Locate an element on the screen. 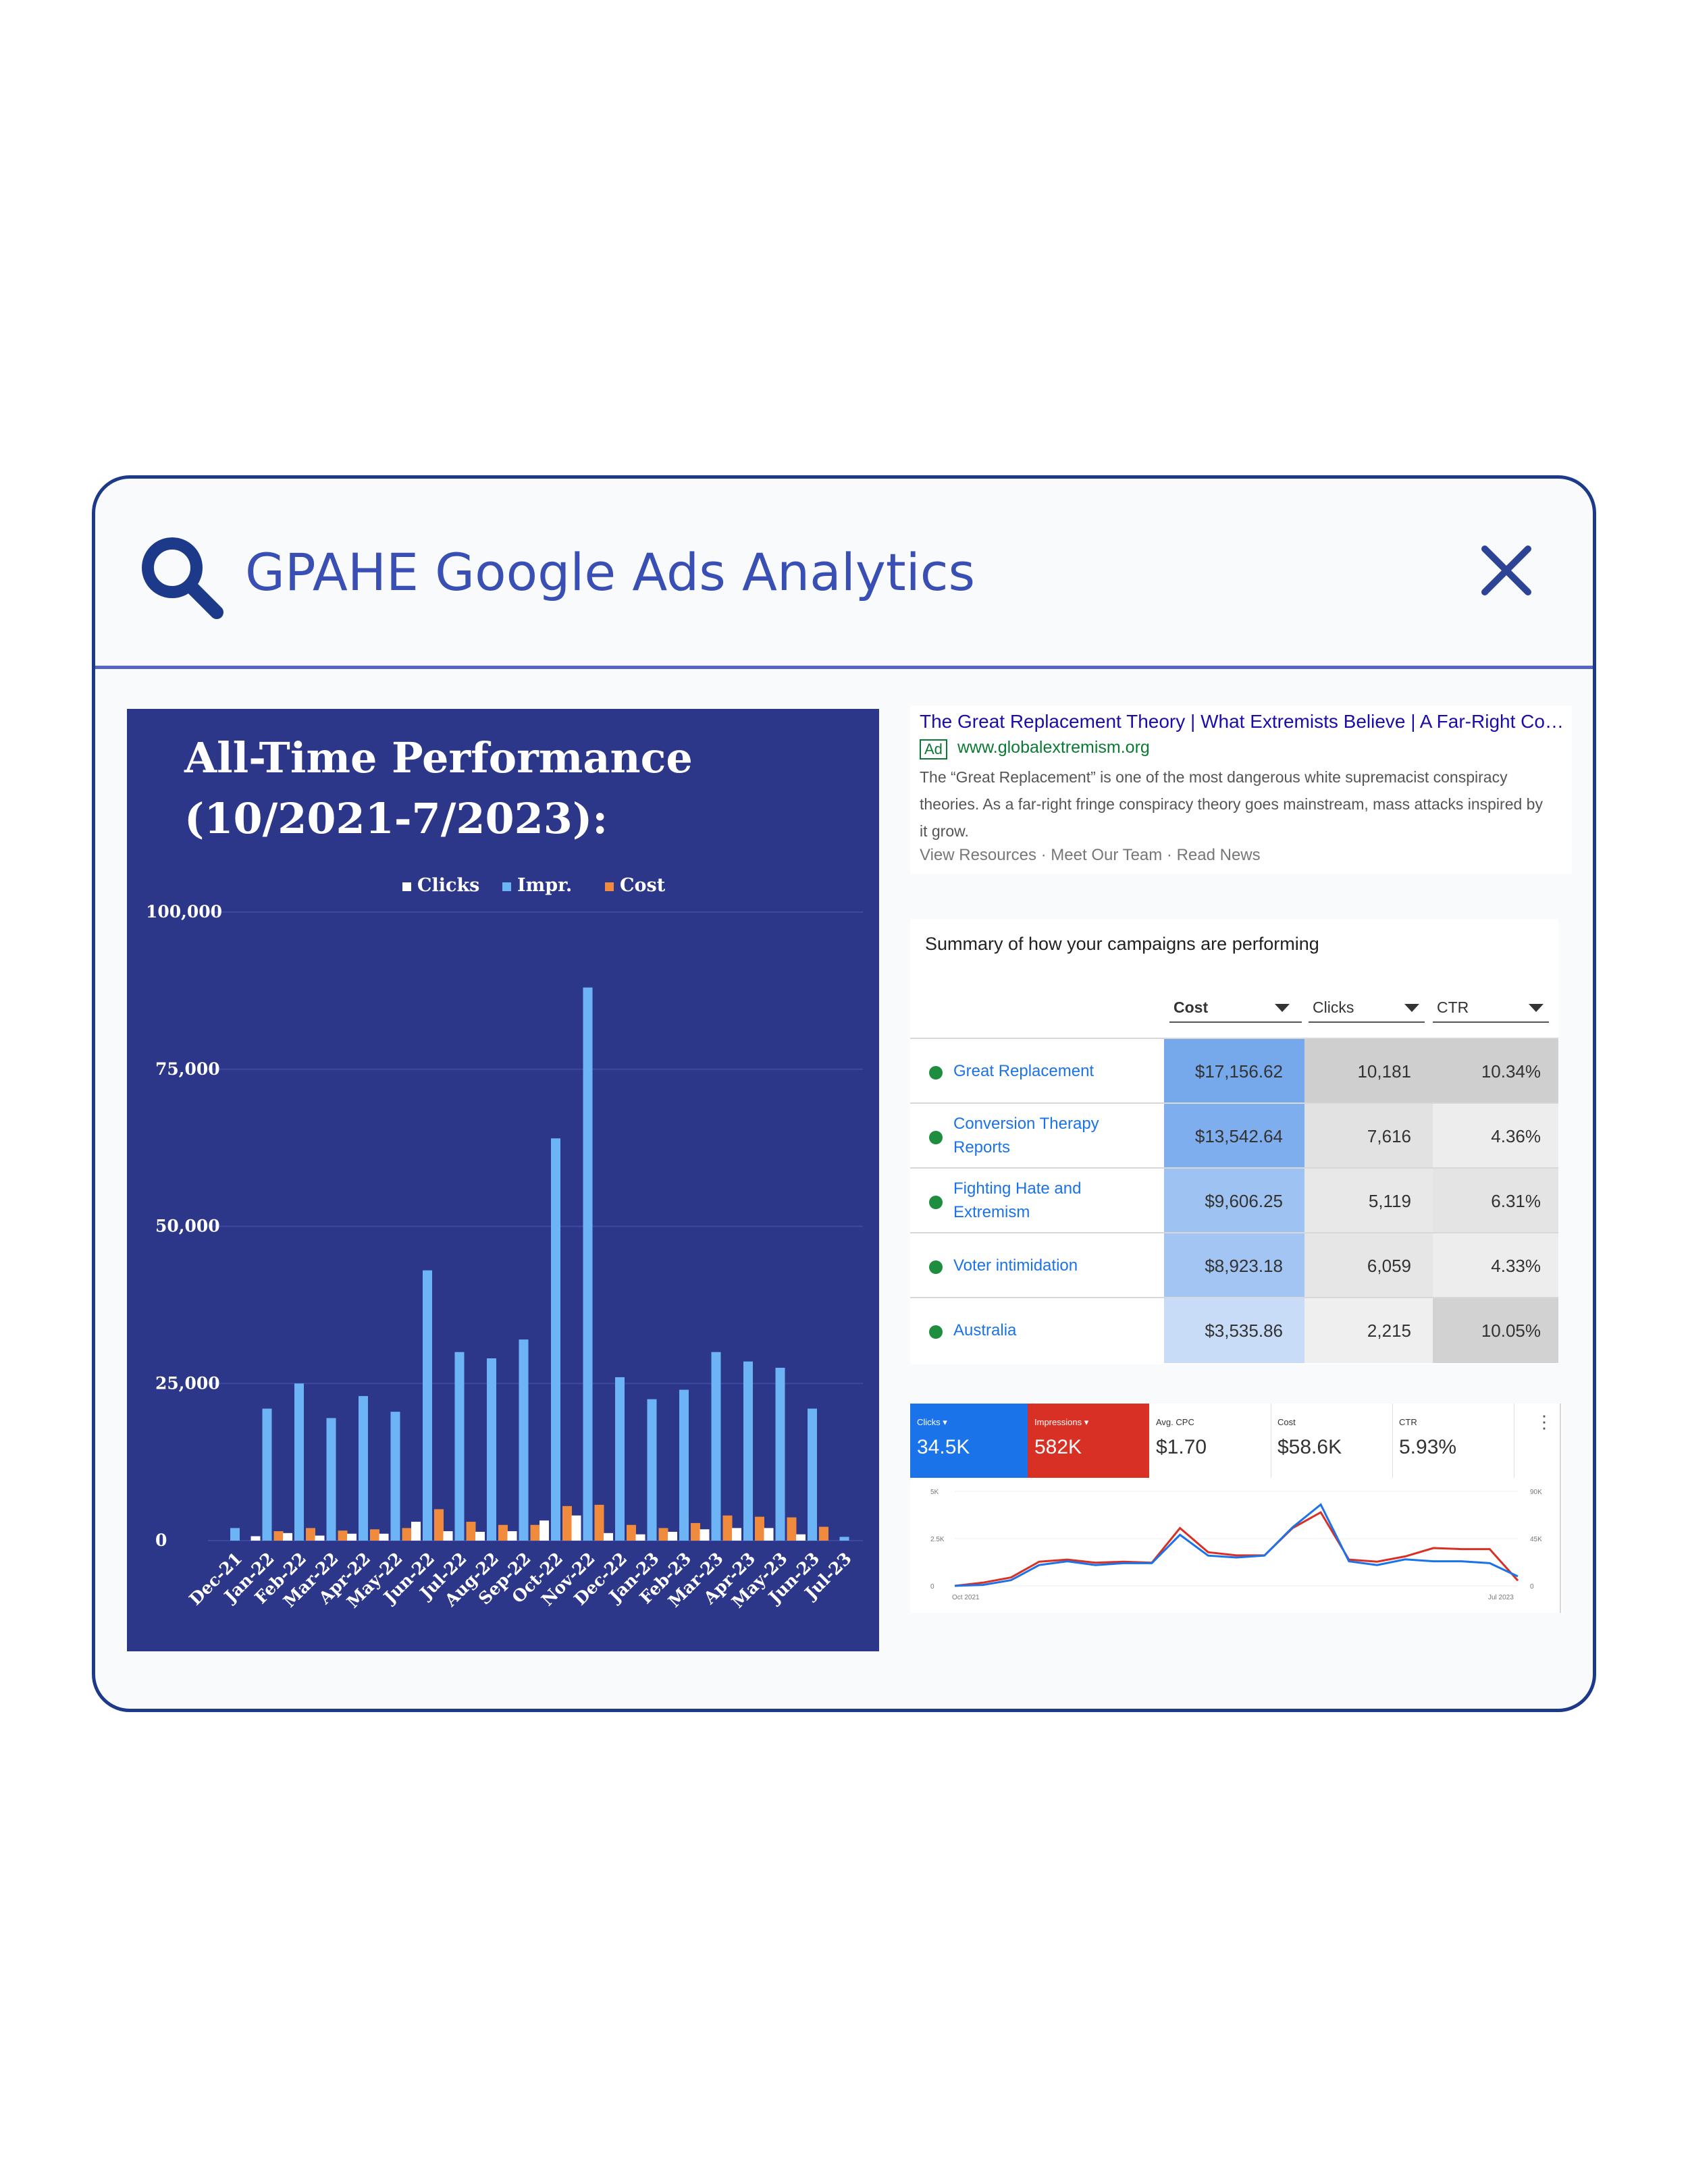 This screenshot has height=2184, width=1688. y-tick-label: 100,000 is located at coordinates (184, 912).